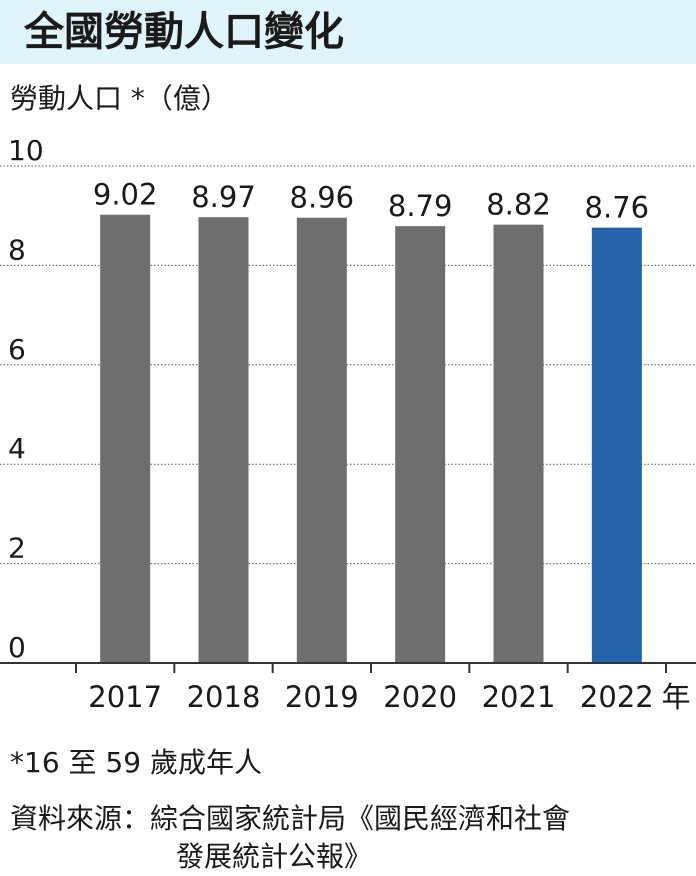 The width and height of the screenshot is (696, 876). I want to click on data-label: 9.02, so click(125, 195).